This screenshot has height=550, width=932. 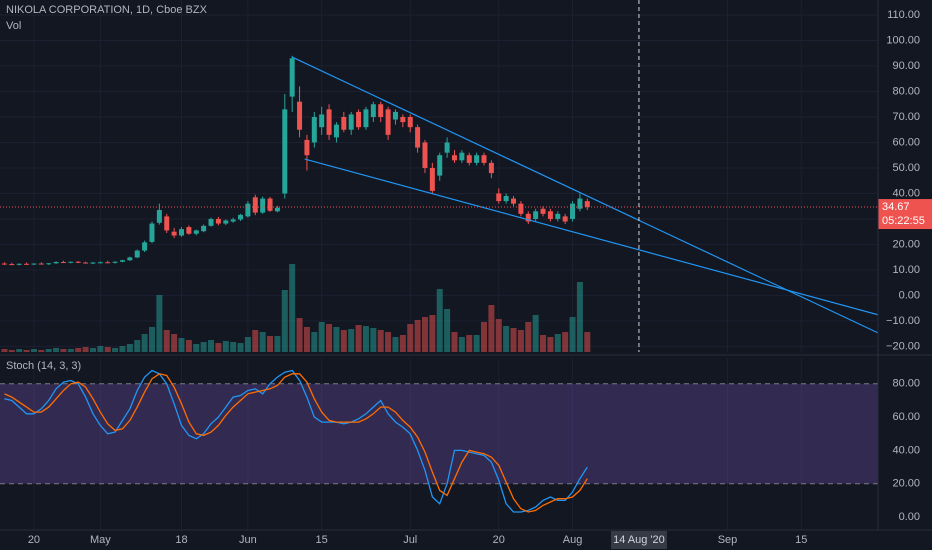 I want to click on x-tick-label: 20, so click(x=34, y=540).